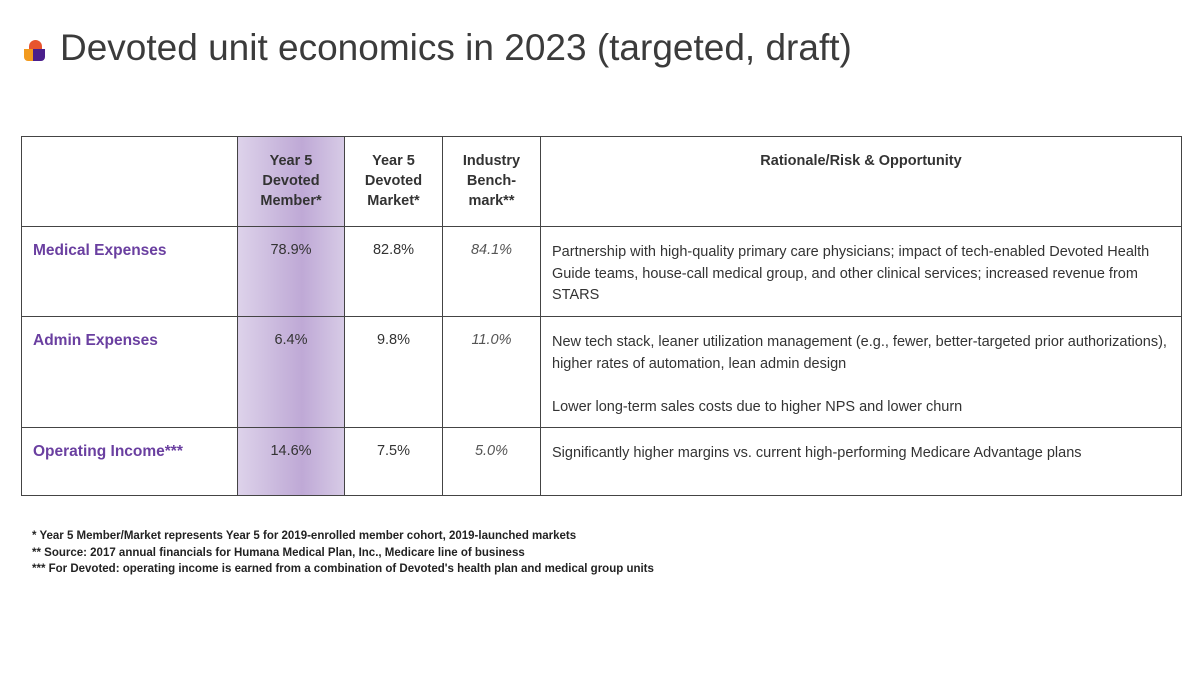 The width and height of the screenshot is (1200, 675). What do you see at coordinates (393, 161) in the screenshot?
I see `header-market-line1: Year 5` at bounding box center [393, 161].